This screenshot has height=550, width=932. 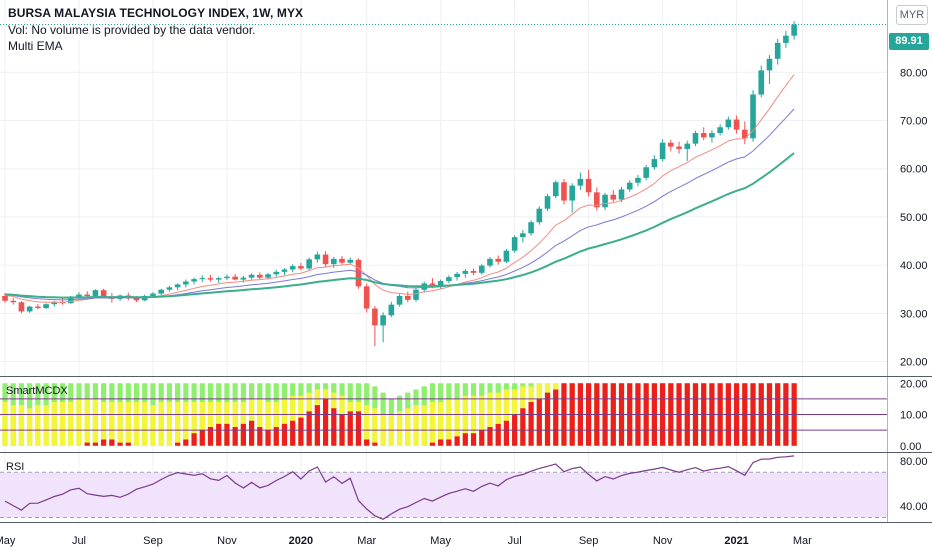 What do you see at coordinates (15, 467) in the screenshot?
I see `rsi-label: RSI` at bounding box center [15, 467].